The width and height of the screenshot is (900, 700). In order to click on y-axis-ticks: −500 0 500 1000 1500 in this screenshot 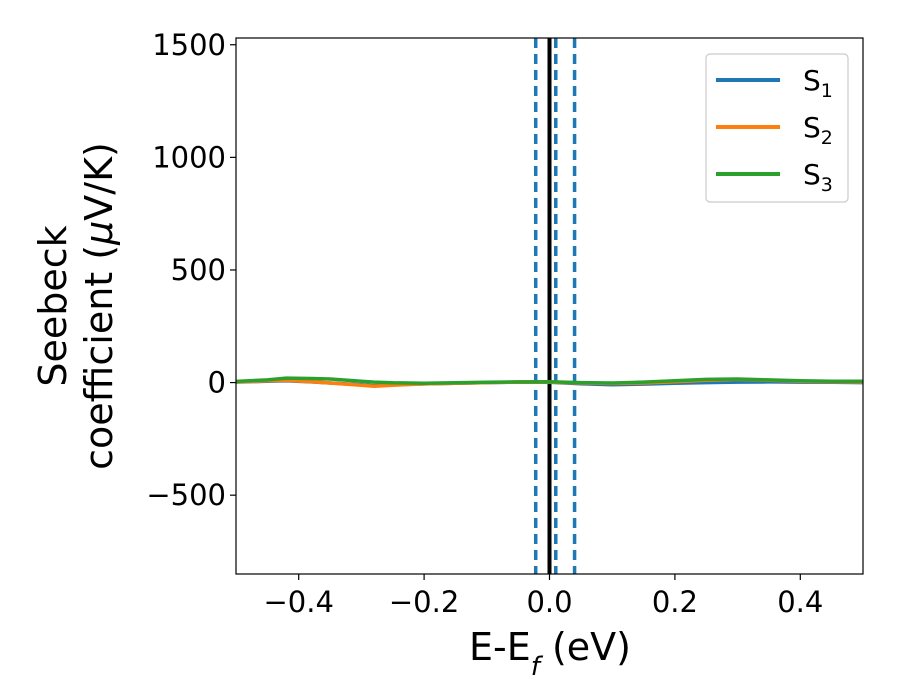, I will do `click(191, 270)`.